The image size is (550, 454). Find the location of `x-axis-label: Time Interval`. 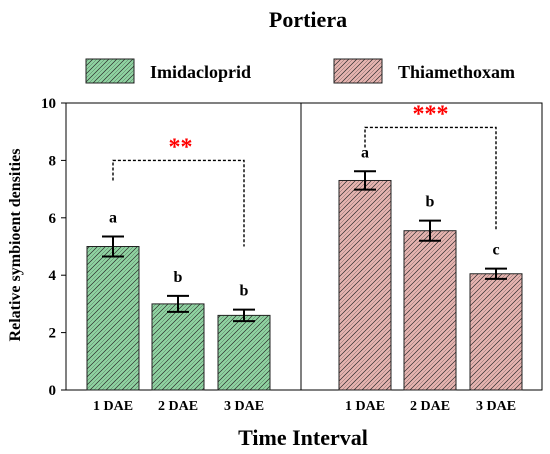

x-axis-label: Time Interval is located at coordinates (303, 437).